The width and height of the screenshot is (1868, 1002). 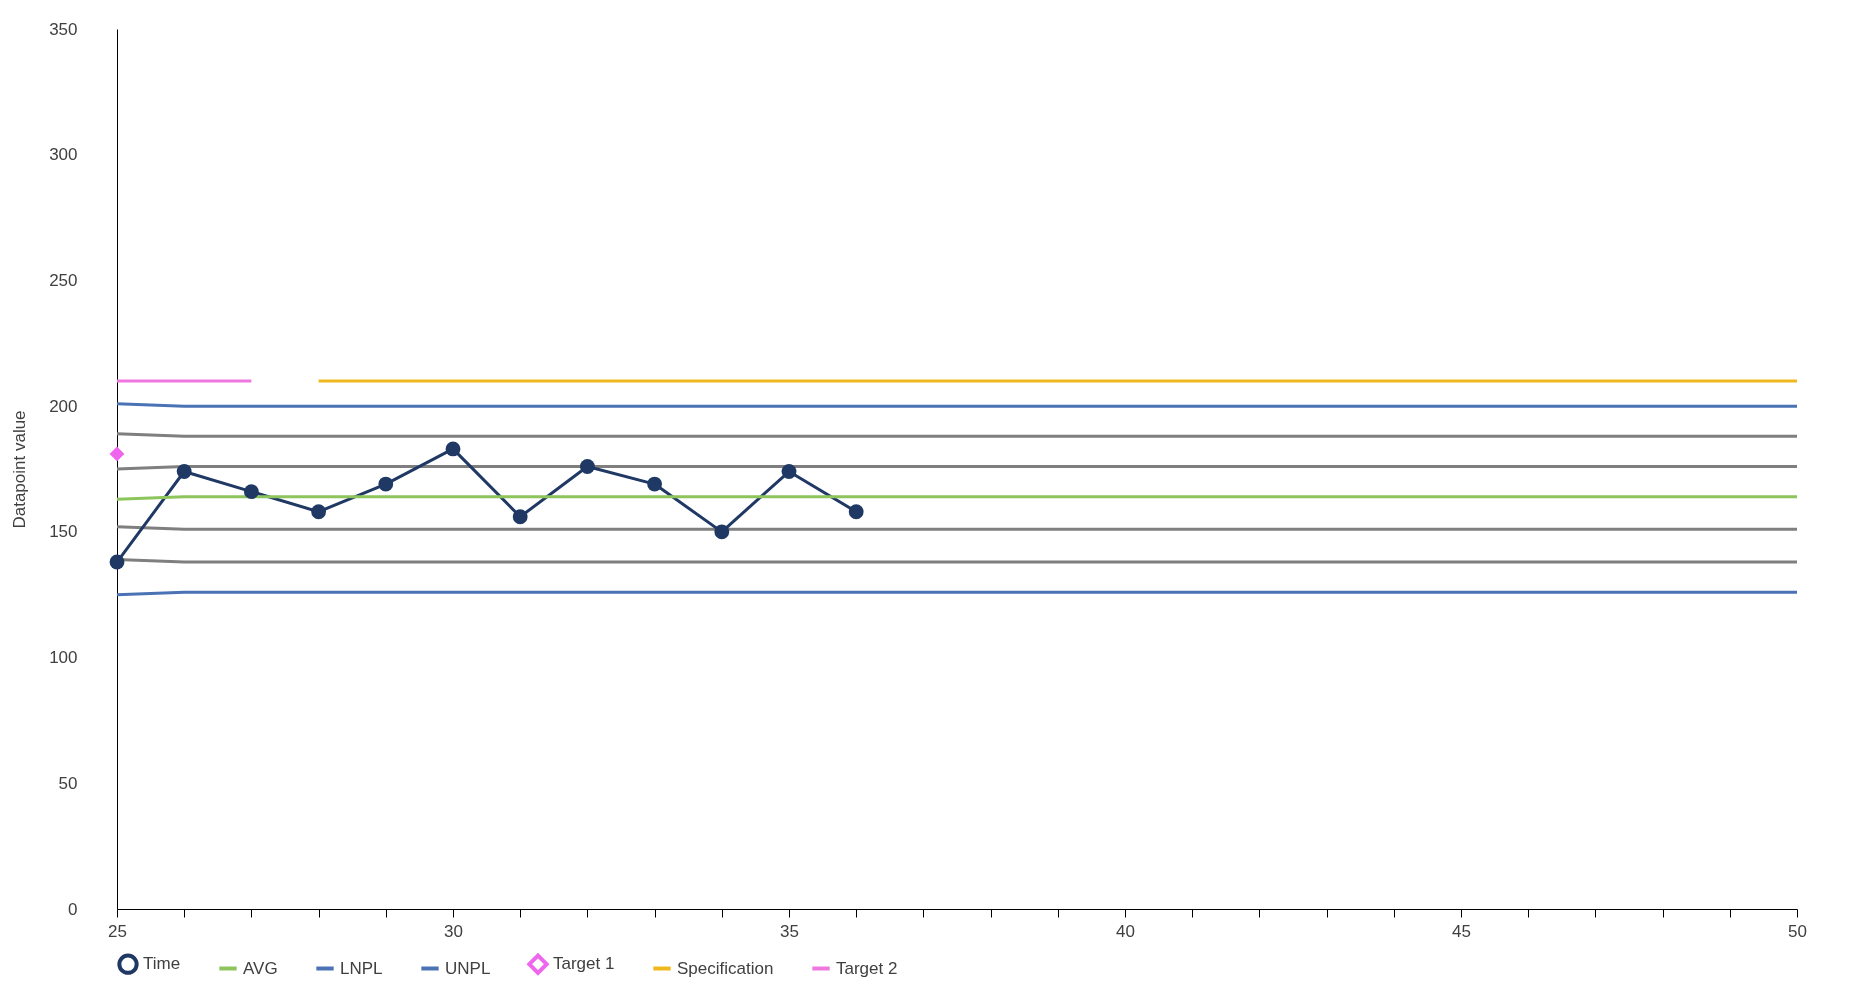 What do you see at coordinates (63, 406) in the screenshot?
I see `y-tick-label: 200` at bounding box center [63, 406].